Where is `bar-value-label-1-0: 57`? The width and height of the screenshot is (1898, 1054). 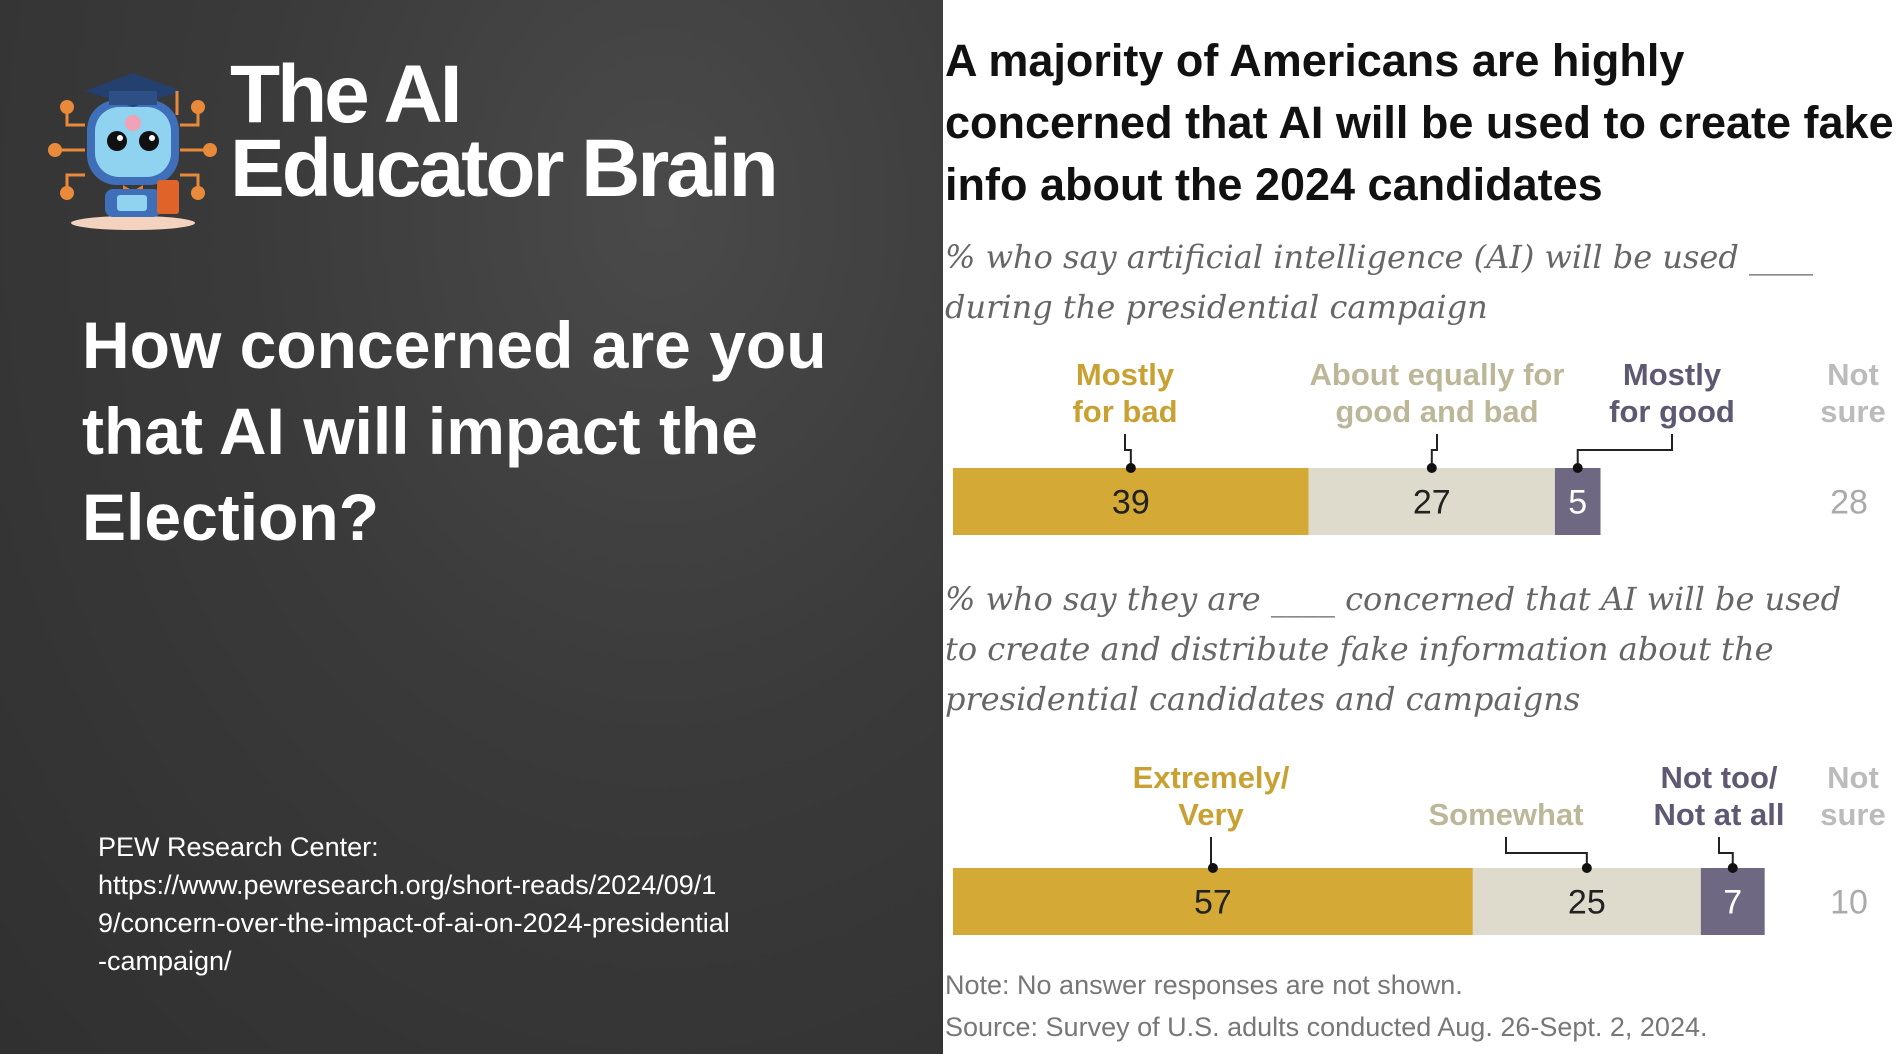
bar-value-label-1-0: 57 is located at coordinates (1213, 903).